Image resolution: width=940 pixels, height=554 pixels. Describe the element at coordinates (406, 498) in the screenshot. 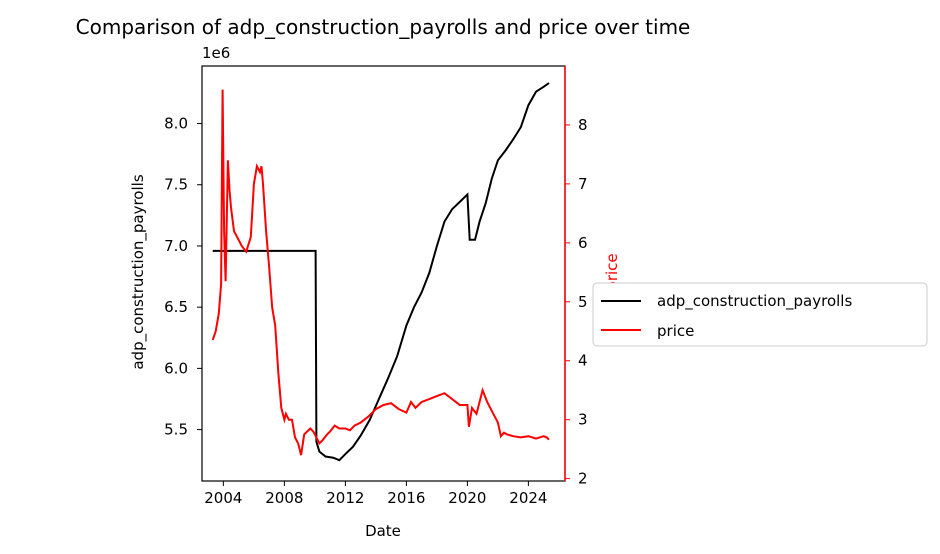

I see `x-tick-label: 2016` at that location.